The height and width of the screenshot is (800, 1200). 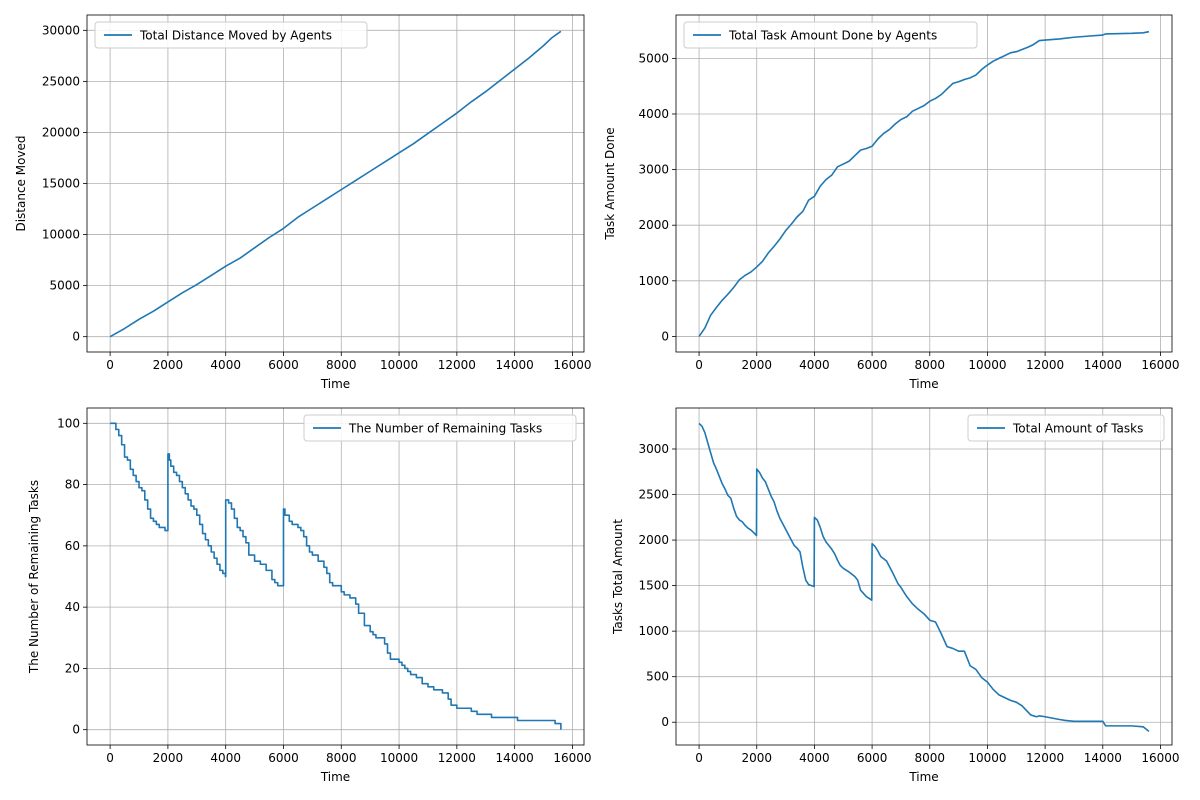 I want to click on legend: Total Amount of Tasks, so click(x=1066, y=428).